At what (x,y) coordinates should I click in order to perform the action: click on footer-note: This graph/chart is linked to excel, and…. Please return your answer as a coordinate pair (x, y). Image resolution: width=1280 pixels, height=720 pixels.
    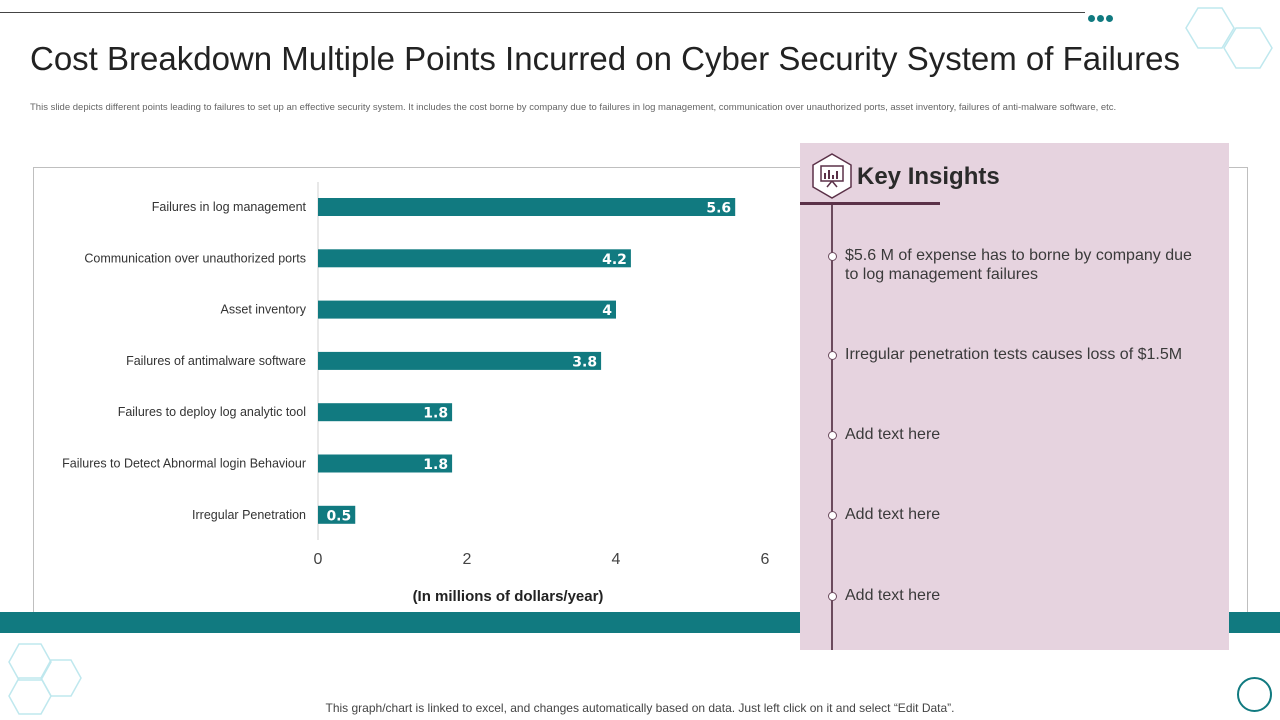
    Looking at the image, I should click on (640, 708).